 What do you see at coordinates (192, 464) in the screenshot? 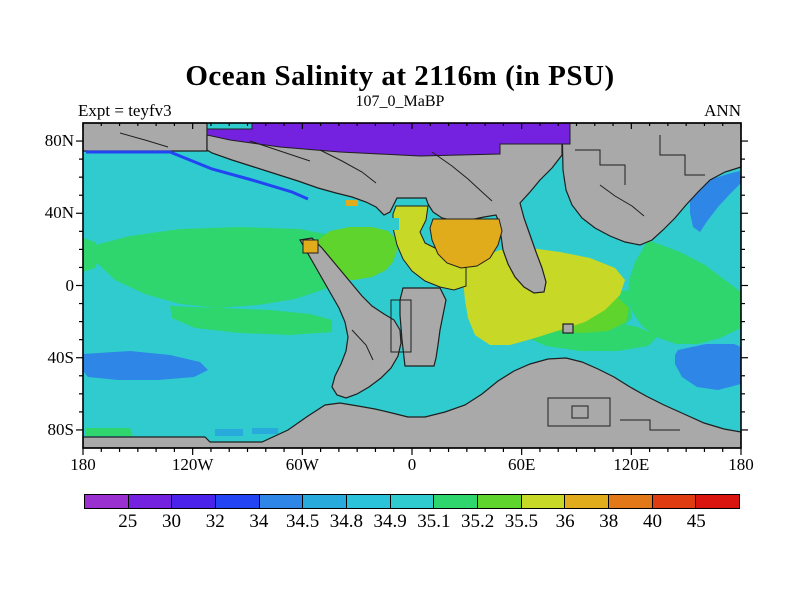
I see `x-tick-label: 120W` at bounding box center [192, 464].